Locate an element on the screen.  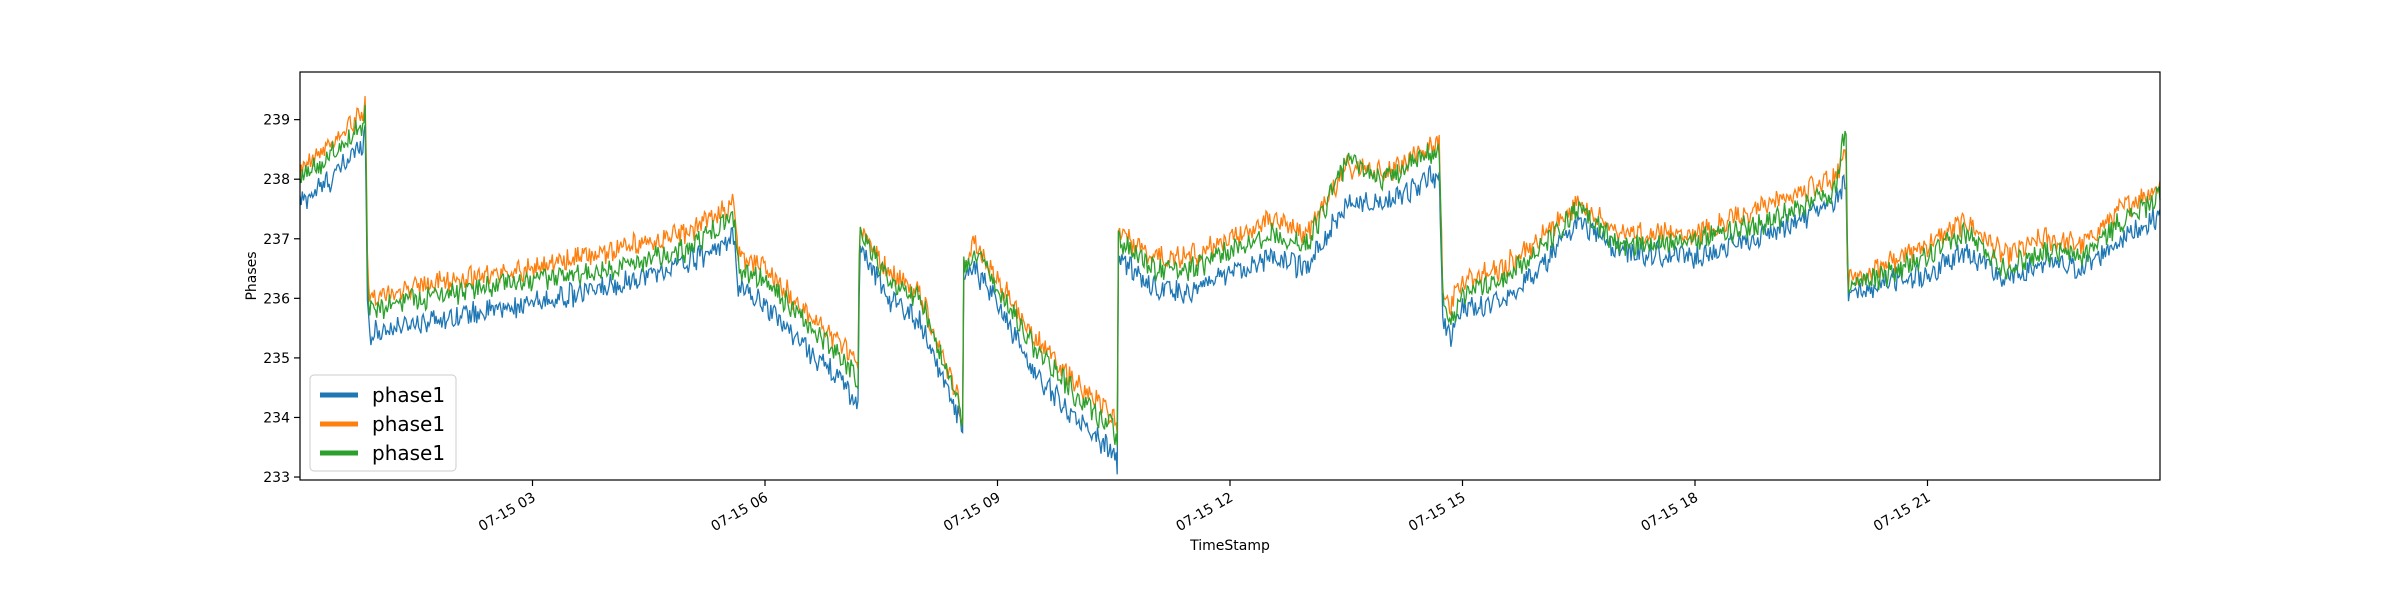
y-tick-label: 238 is located at coordinates (276, 180).